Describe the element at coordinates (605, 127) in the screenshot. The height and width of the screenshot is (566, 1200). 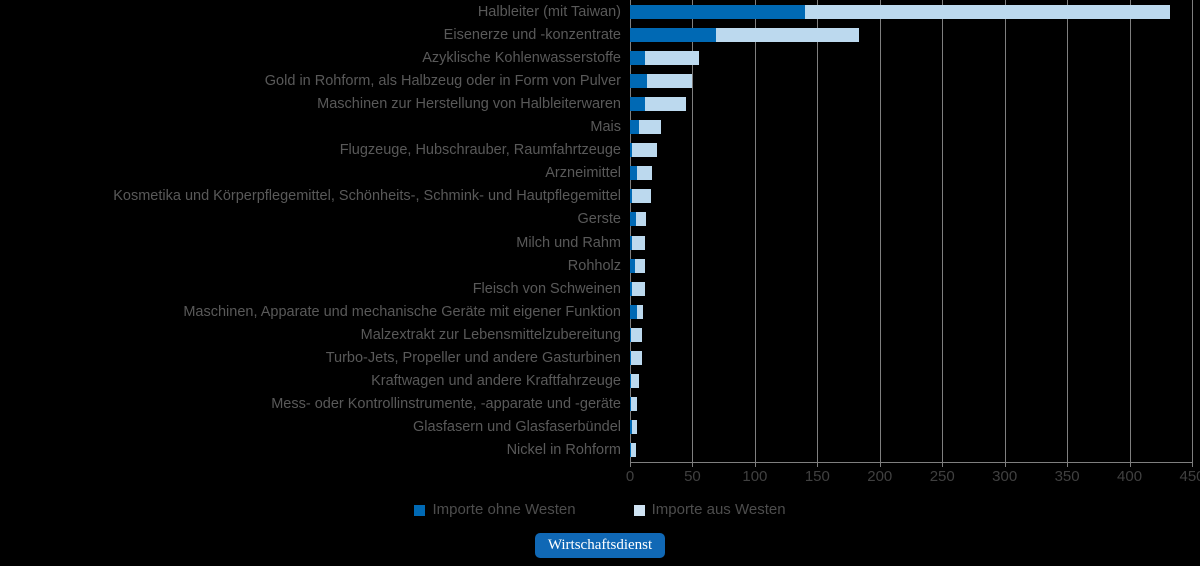
I see `category-label: Mais` at that location.